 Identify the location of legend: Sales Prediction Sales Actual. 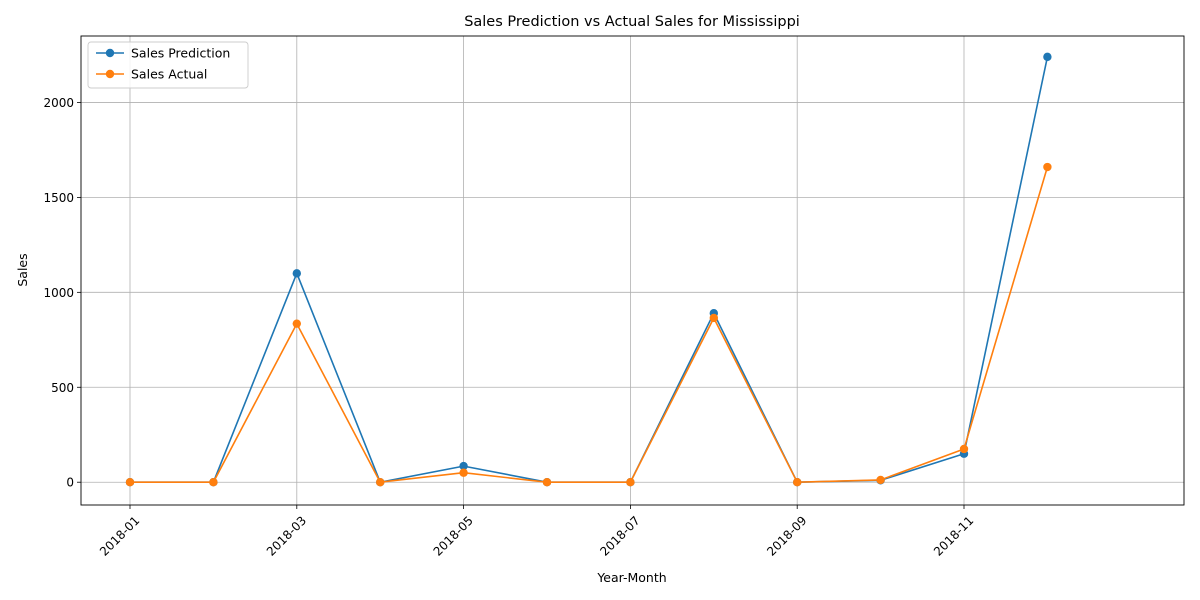
(168, 65).